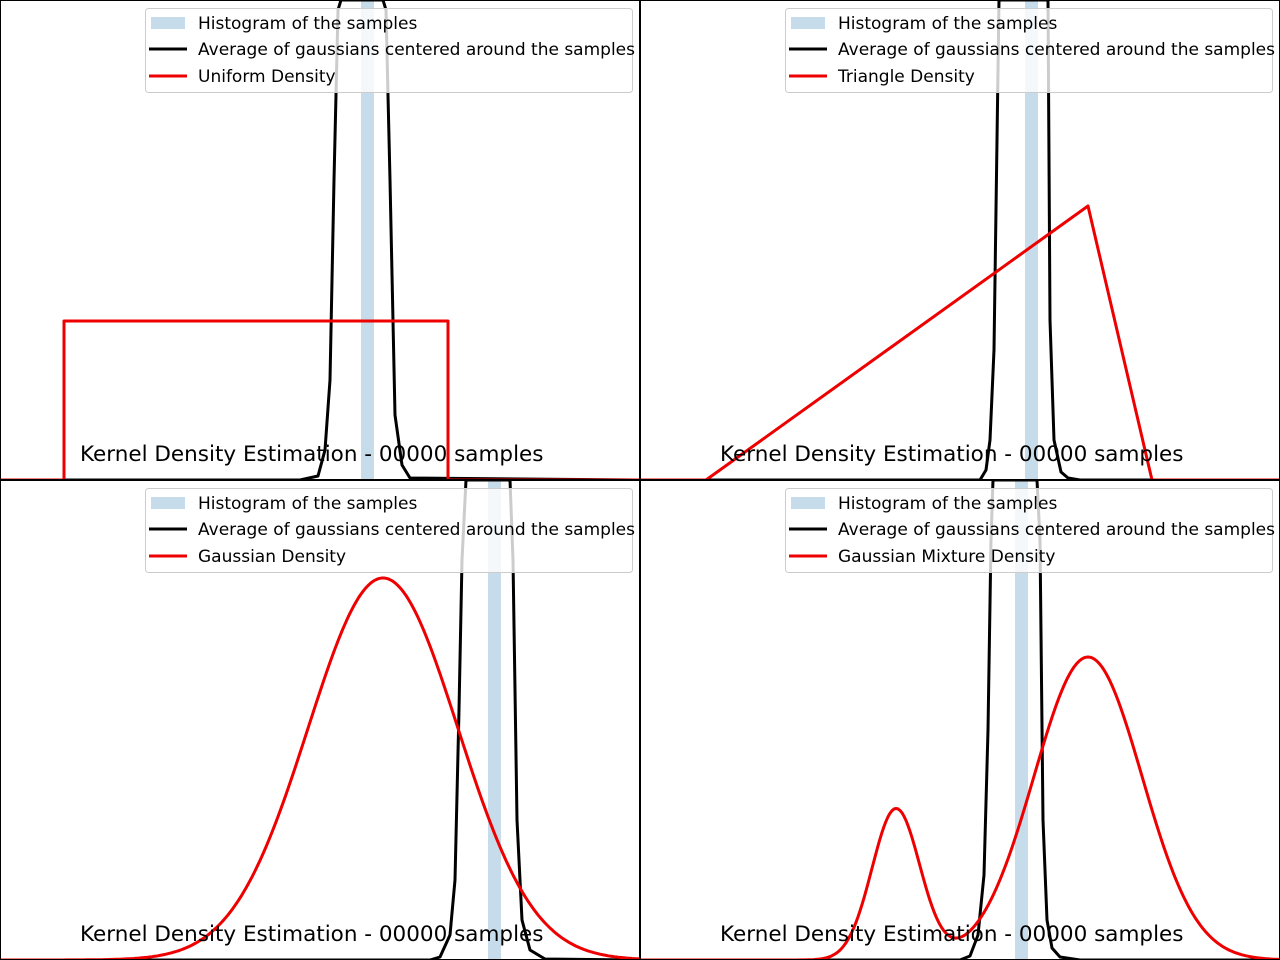  What do you see at coordinates (906, 77) in the screenshot?
I see `legend-label: Triangle Density` at bounding box center [906, 77].